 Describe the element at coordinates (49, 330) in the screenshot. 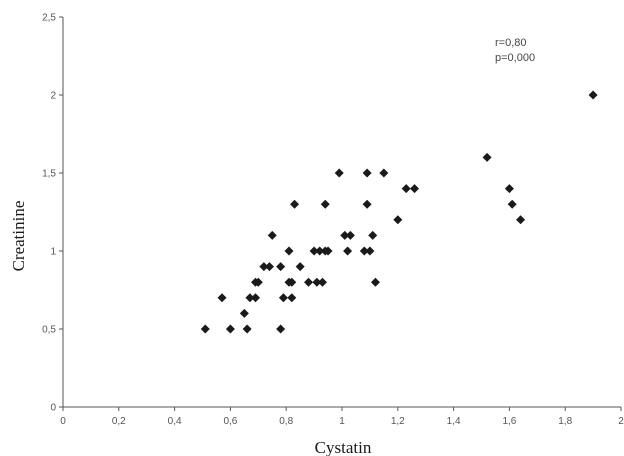

I see `y-tick-label: 0,5` at that location.